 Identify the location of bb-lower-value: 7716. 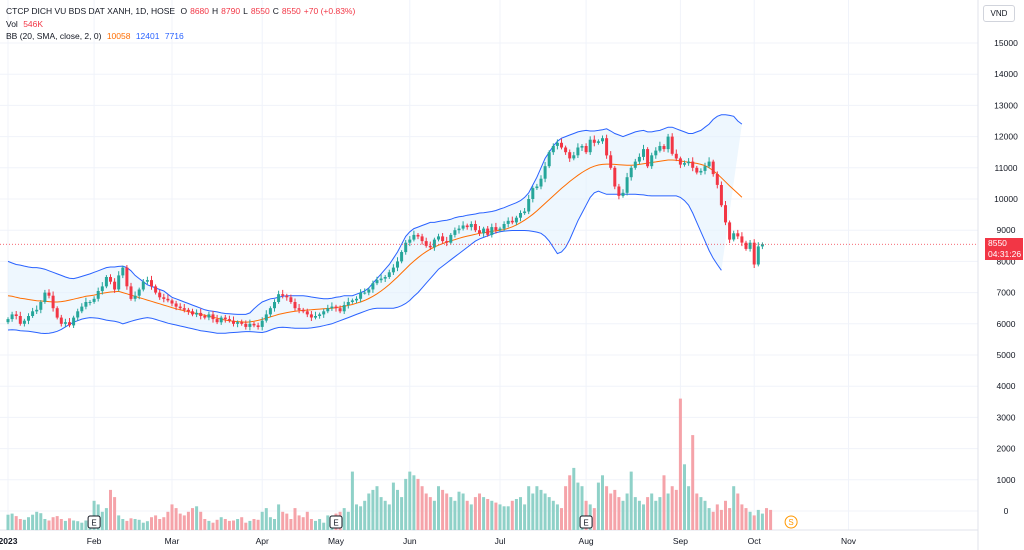
(174, 36).